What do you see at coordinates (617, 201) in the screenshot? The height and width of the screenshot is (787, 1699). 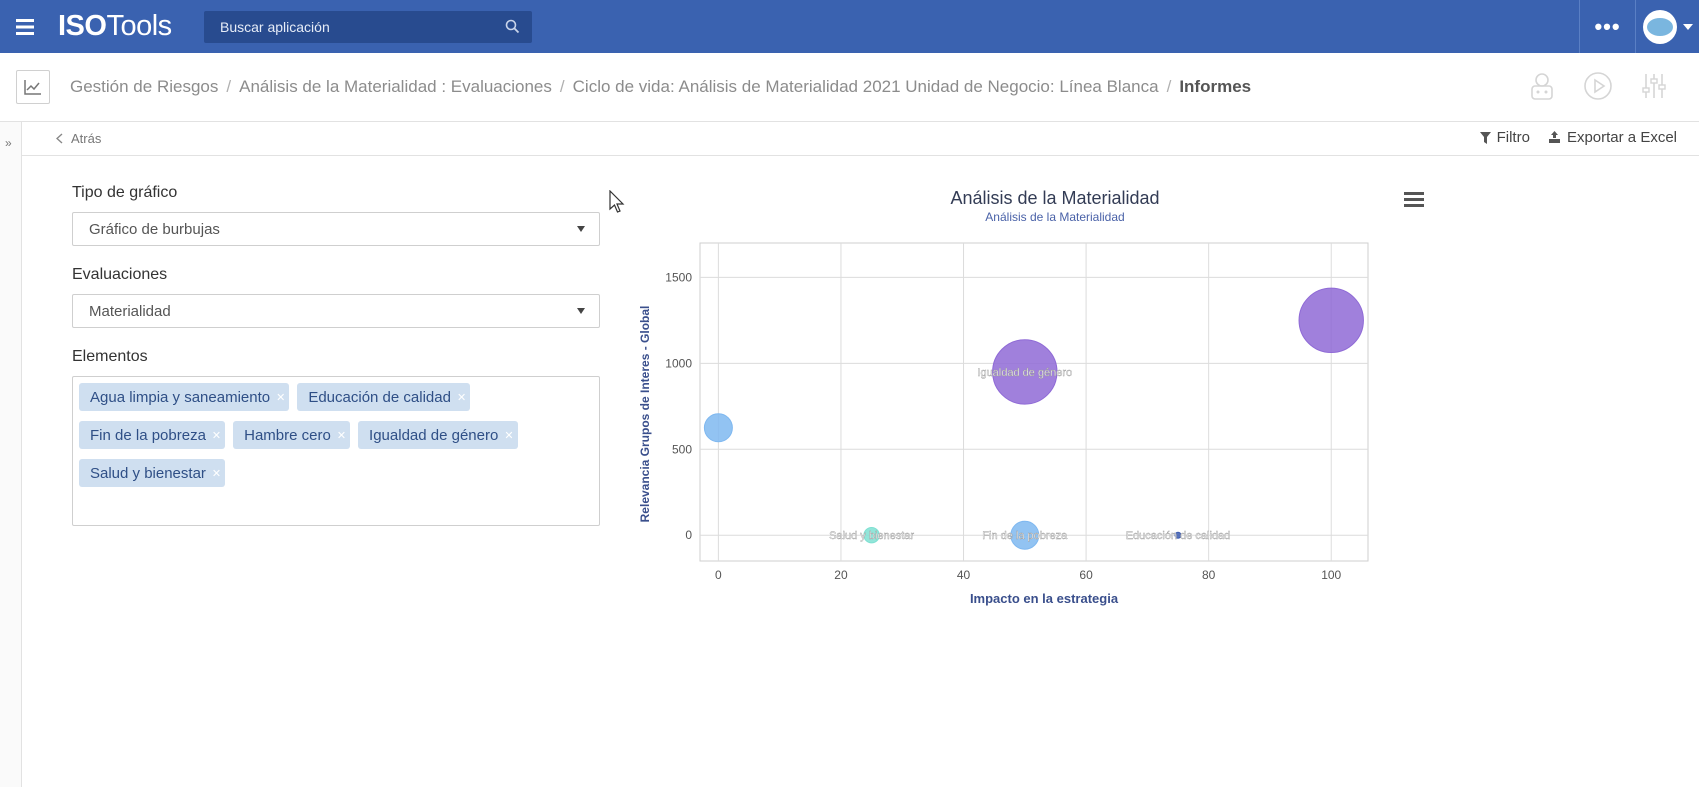 I see `mouse-cursor-icon` at bounding box center [617, 201].